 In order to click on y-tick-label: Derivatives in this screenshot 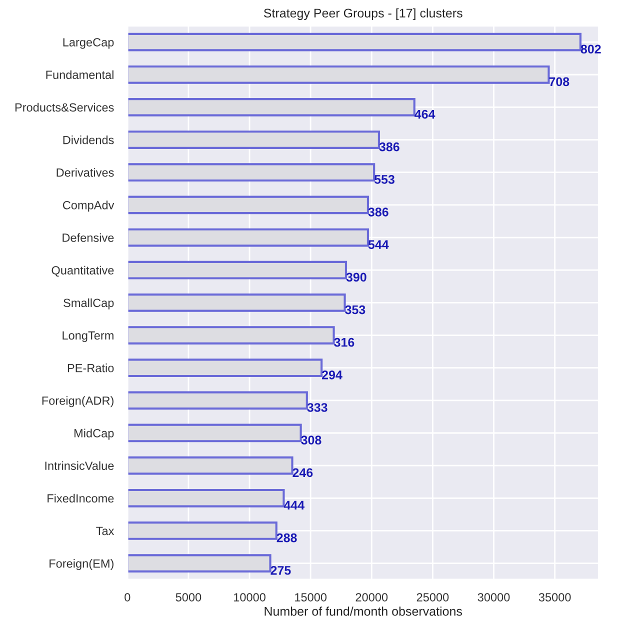, I will do `click(85, 172)`.